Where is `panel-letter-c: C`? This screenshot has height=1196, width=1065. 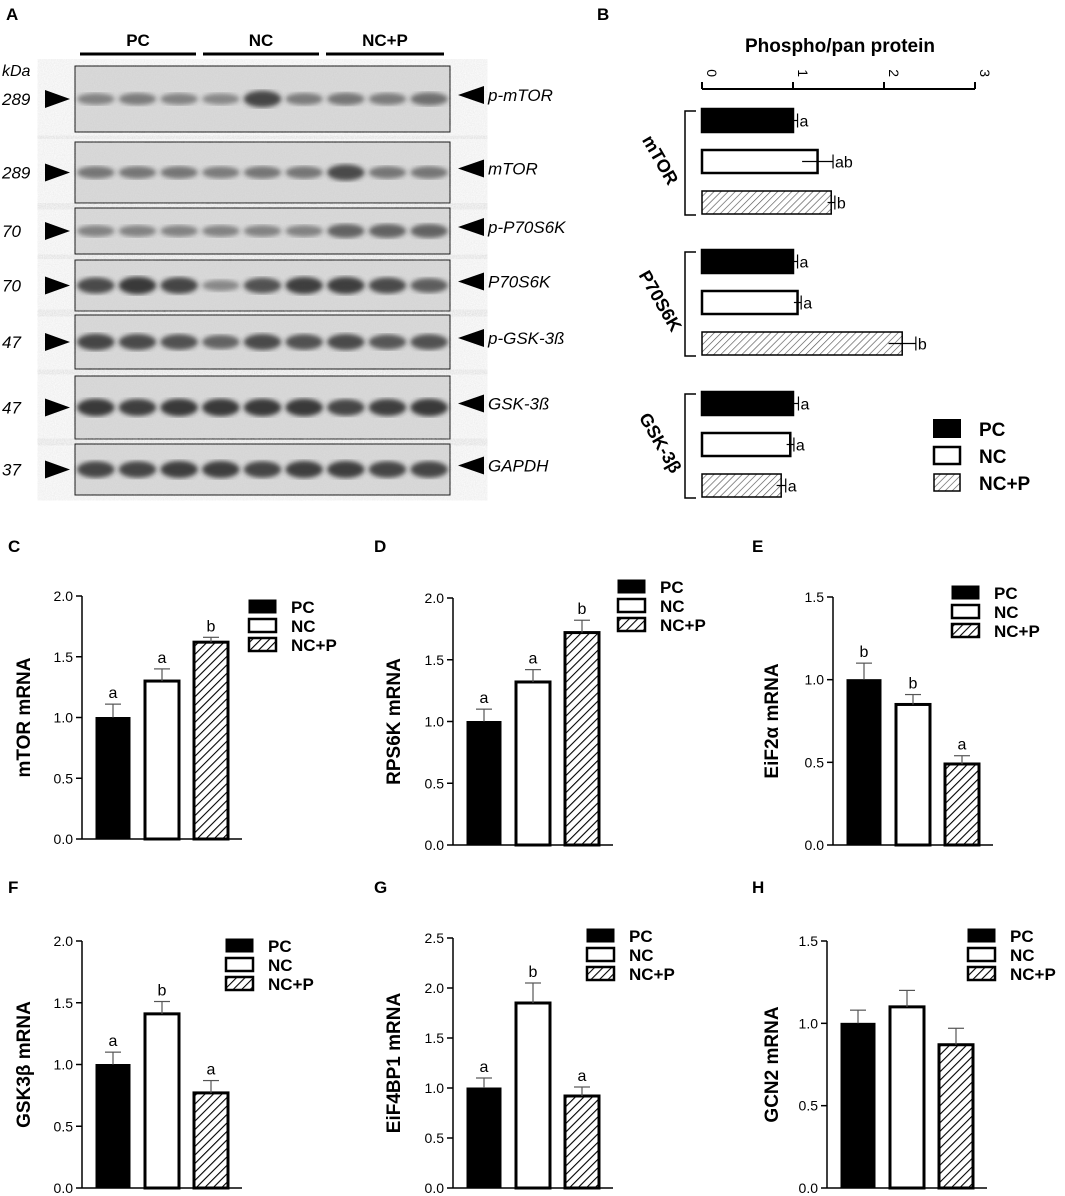 panel-letter-c: C is located at coordinates (14, 546).